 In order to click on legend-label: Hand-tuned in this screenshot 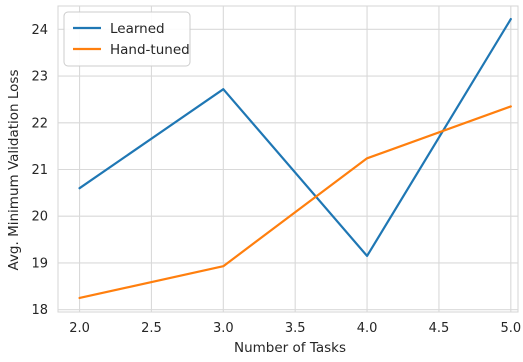, I will do `click(150, 50)`.